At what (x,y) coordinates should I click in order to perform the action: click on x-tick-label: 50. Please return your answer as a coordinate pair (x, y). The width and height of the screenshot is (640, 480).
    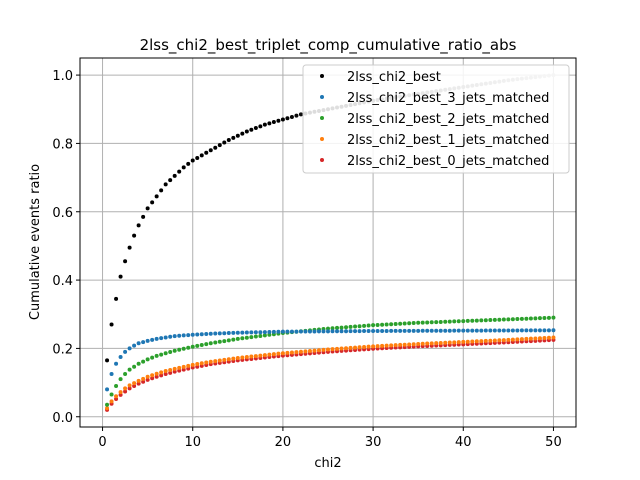
    Looking at the image, I should click on (553, 442).